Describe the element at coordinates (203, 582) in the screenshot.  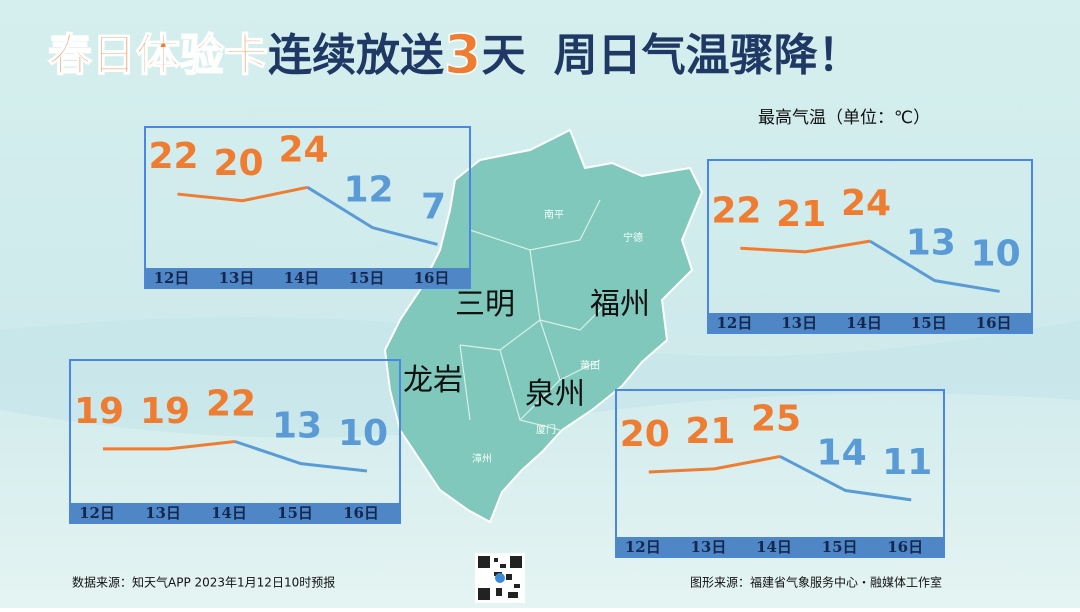
I see `data-source: 数据来源：知天气APP 2023年1月12日10时预报` at that location.